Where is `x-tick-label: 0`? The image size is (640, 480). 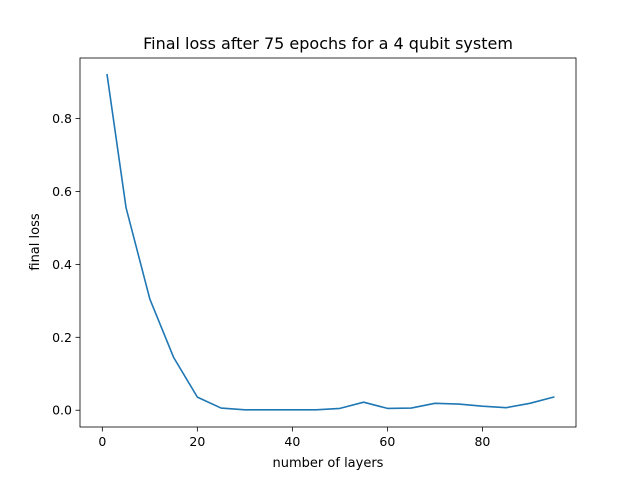 x-tick-label: 0 is located at coordinates (102, 441).